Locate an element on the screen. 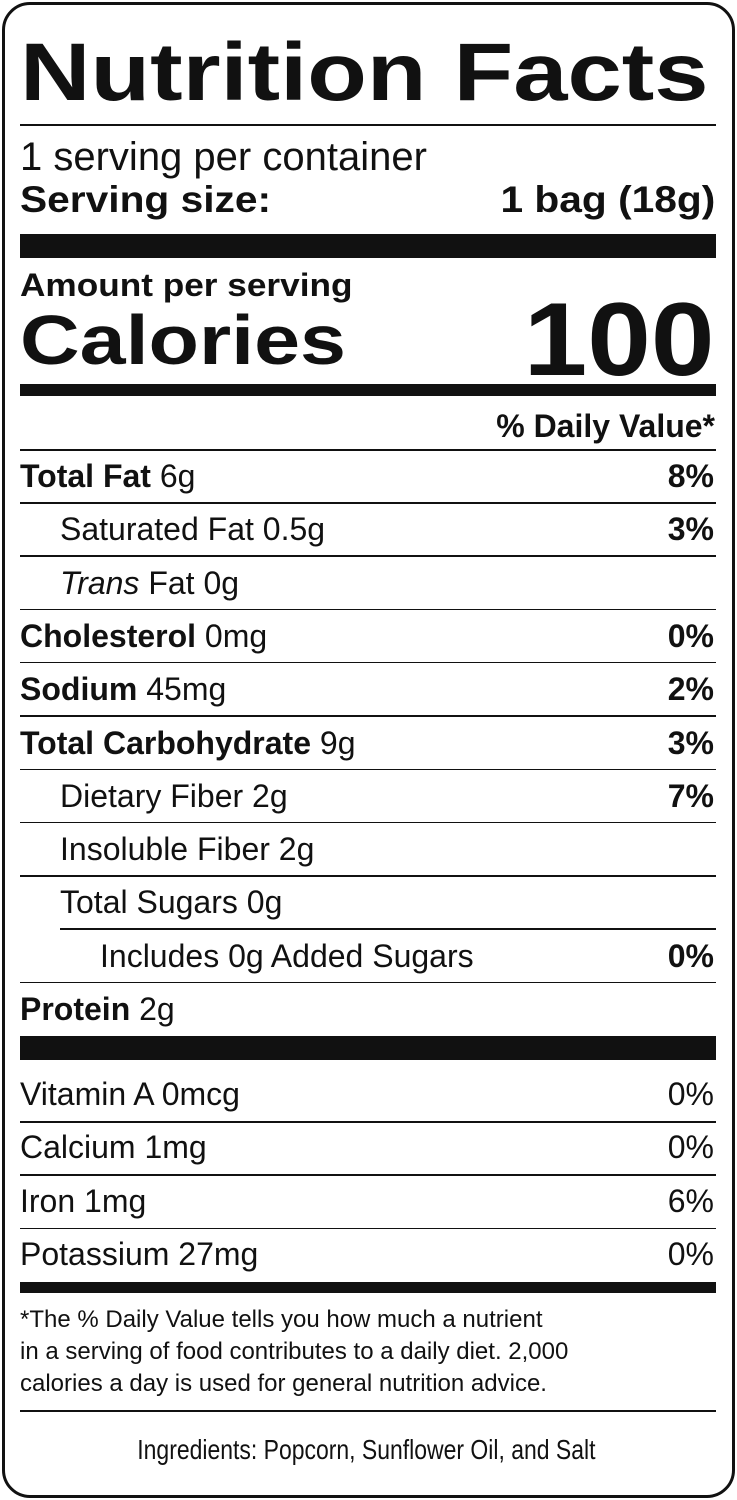 The height and width of the screenshot is (1500, 737). amount-per-serving: Amount per serving is located at coordinates (186, 285).